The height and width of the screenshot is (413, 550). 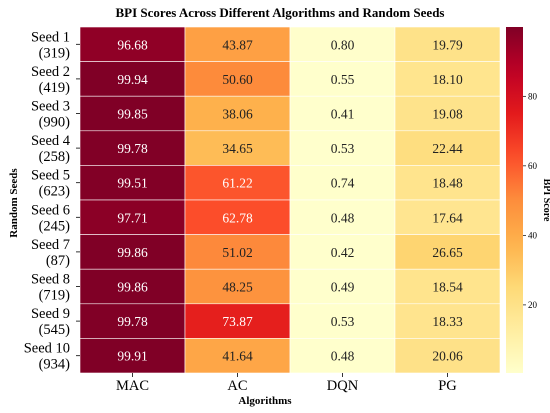 I want to click on cell-value-label: 18.10, so click(x=447, y=79).